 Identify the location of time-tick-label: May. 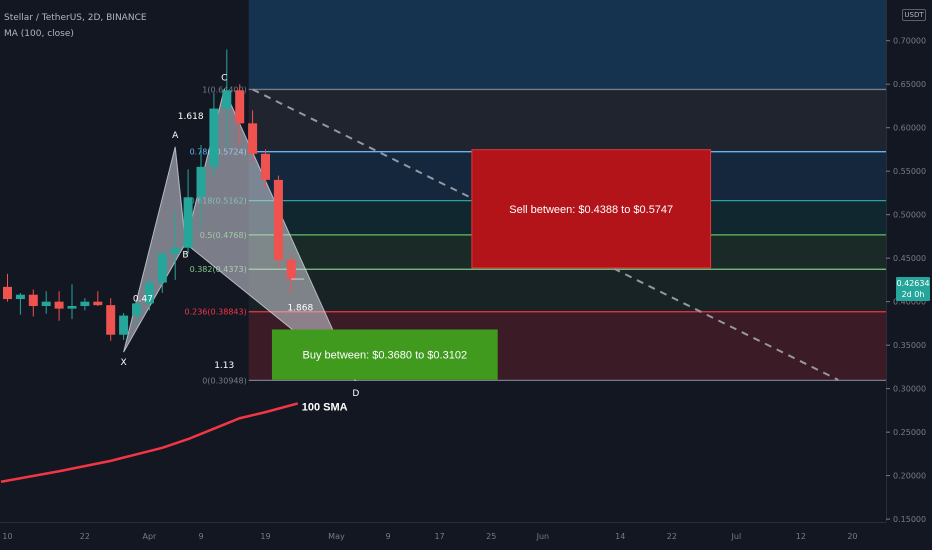
(336, 536).